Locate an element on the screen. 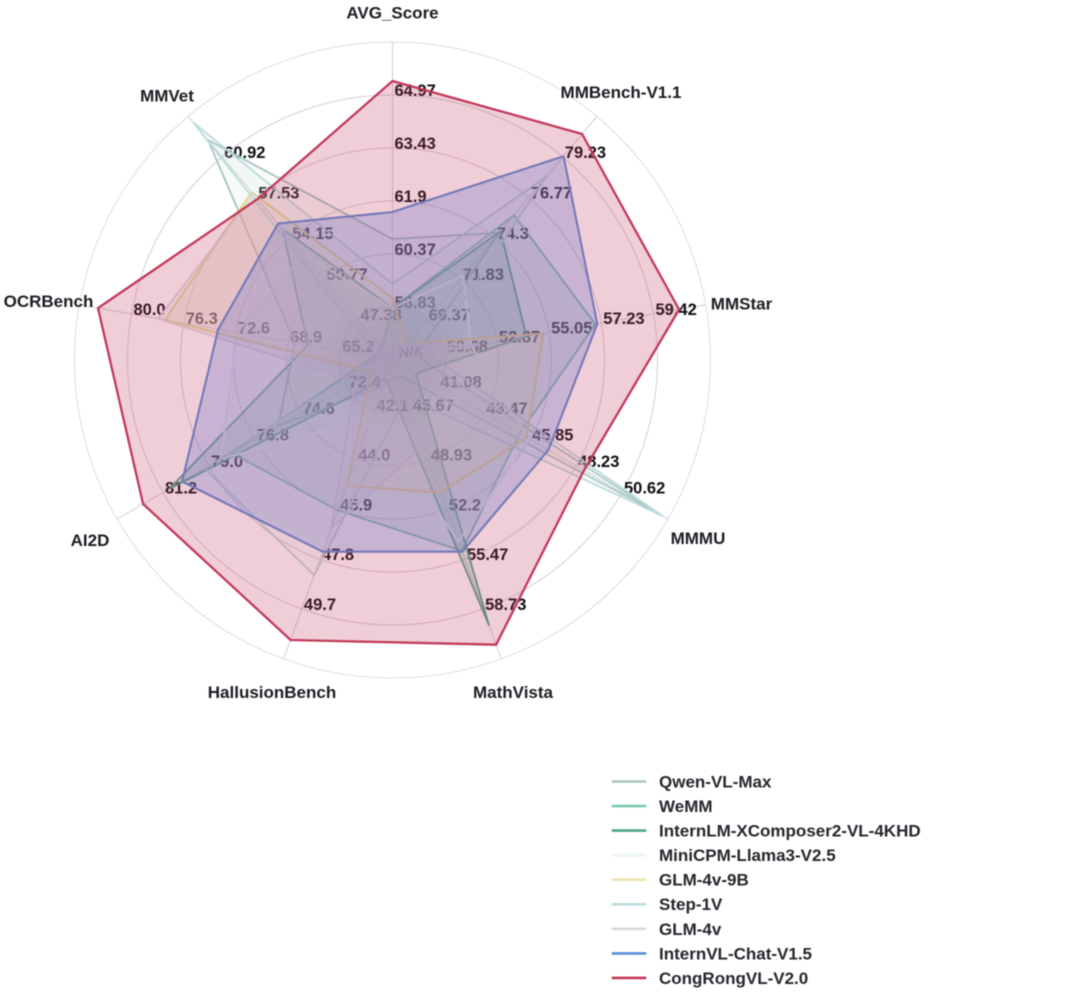 The width and height of the screenshot is (1080, 996). svg-text: 80.0 is located at coordinates (150, 310).